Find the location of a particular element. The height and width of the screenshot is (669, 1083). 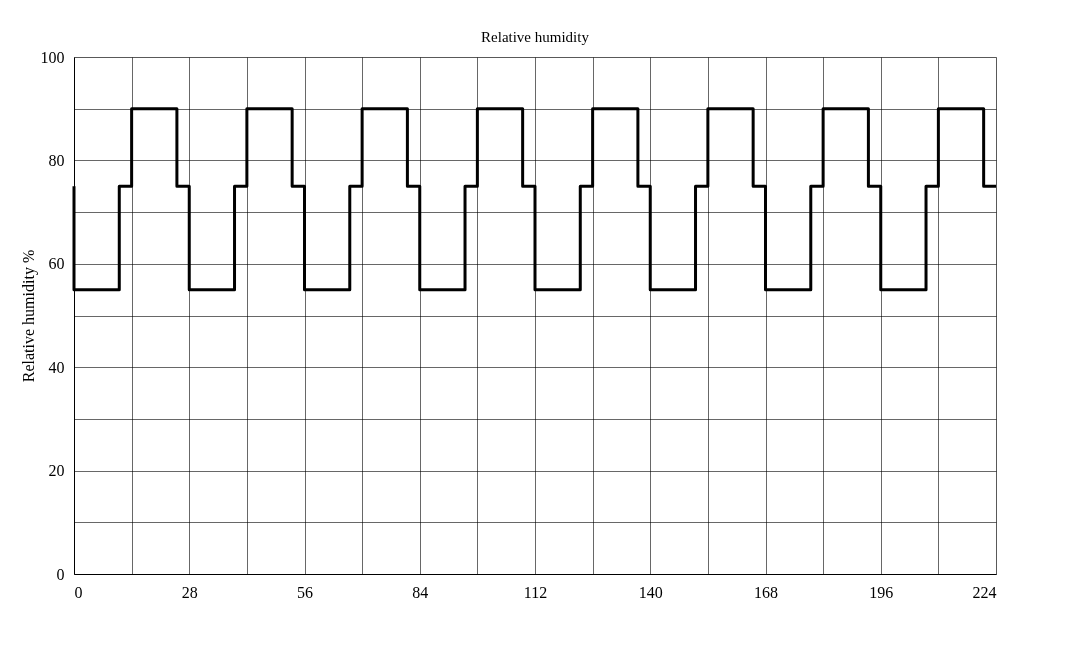

x-tick-label: 112 is located at coordinates (535, 592).